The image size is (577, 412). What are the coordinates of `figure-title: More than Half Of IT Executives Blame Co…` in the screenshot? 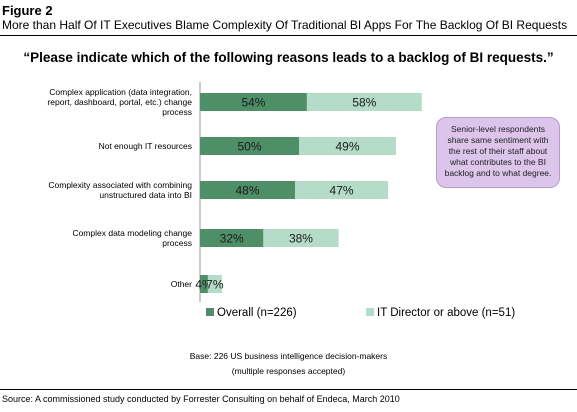 It's located at (285, 25).